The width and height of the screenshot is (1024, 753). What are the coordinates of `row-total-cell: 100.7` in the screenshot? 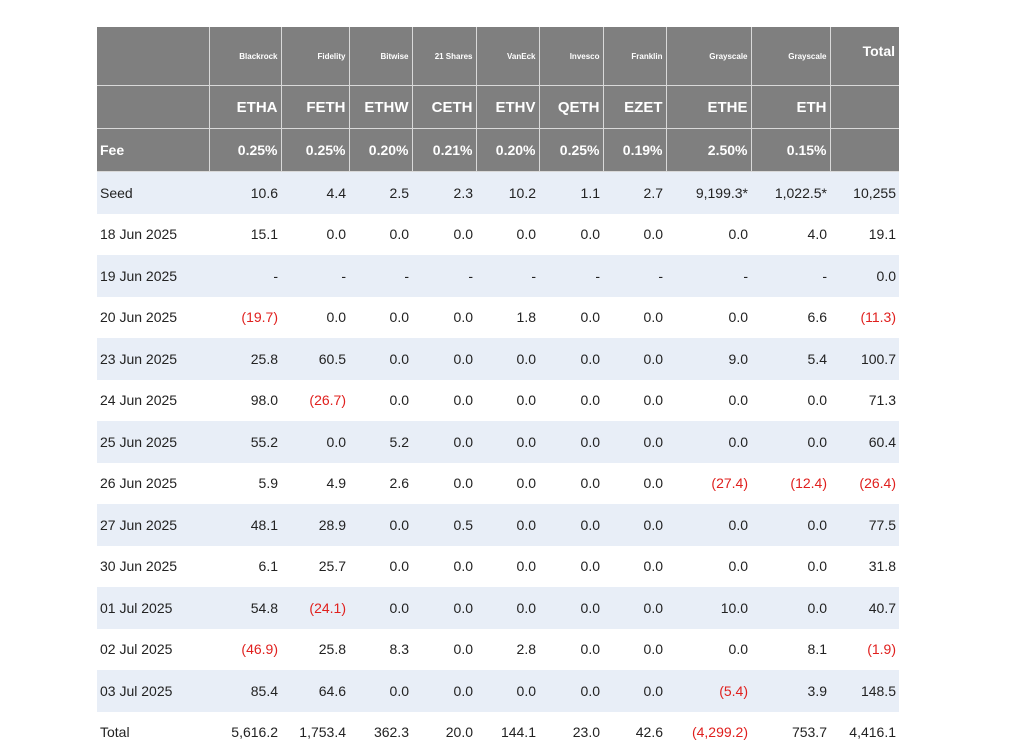 It's located at (864, 359).